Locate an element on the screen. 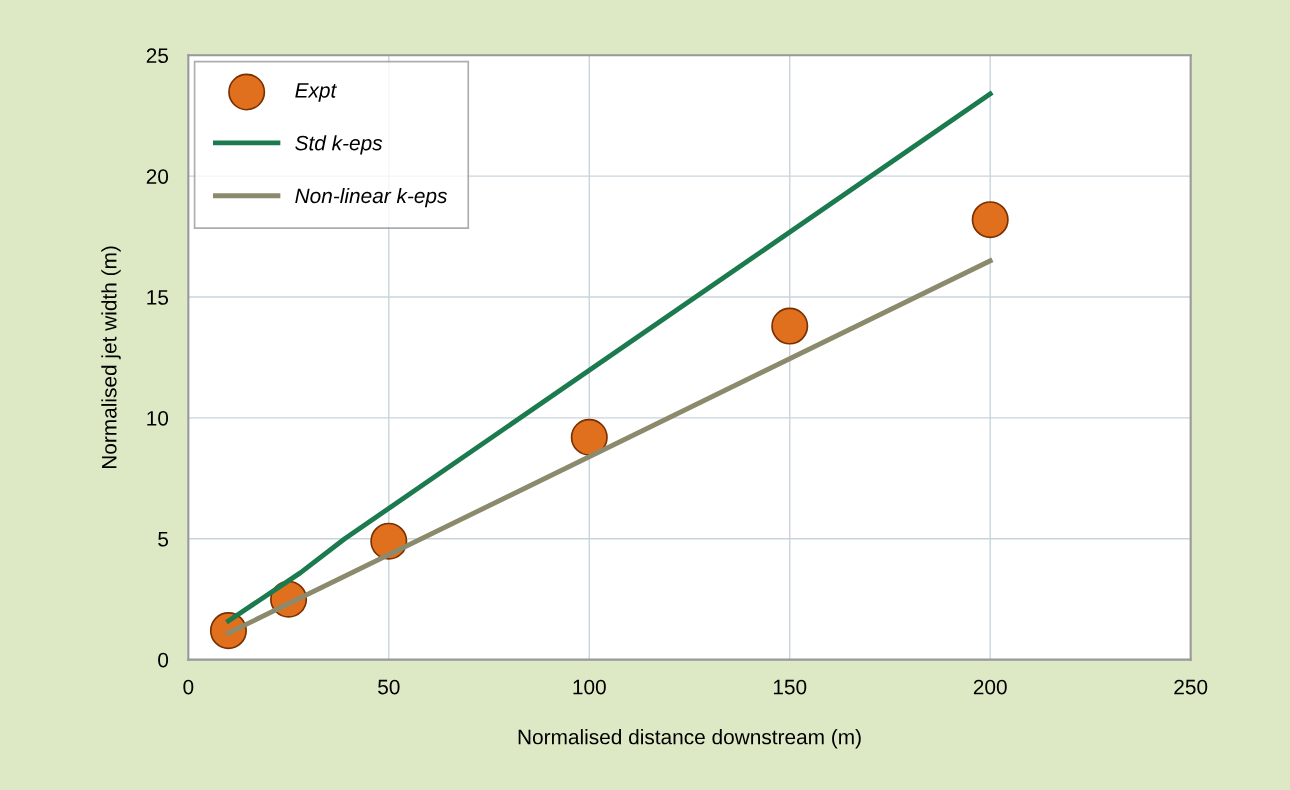 Image resolution: width=1290 pixels, height=790 pixels. x-tick-label: 200 is located at coordinates (990, 687).